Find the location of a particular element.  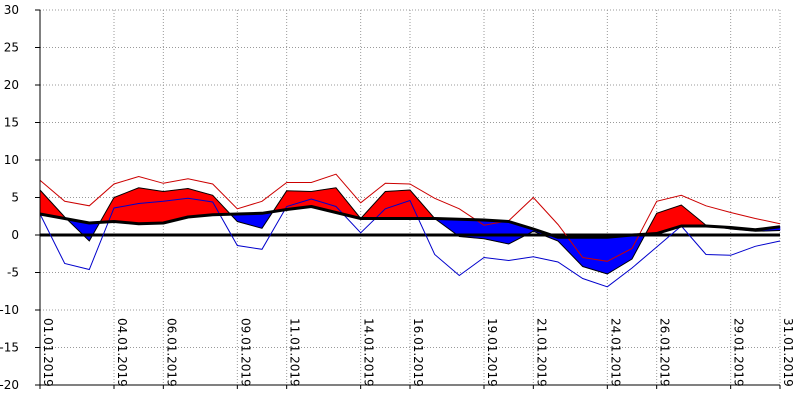

y-tick-label: 10 is located at coordinates (11, 160).